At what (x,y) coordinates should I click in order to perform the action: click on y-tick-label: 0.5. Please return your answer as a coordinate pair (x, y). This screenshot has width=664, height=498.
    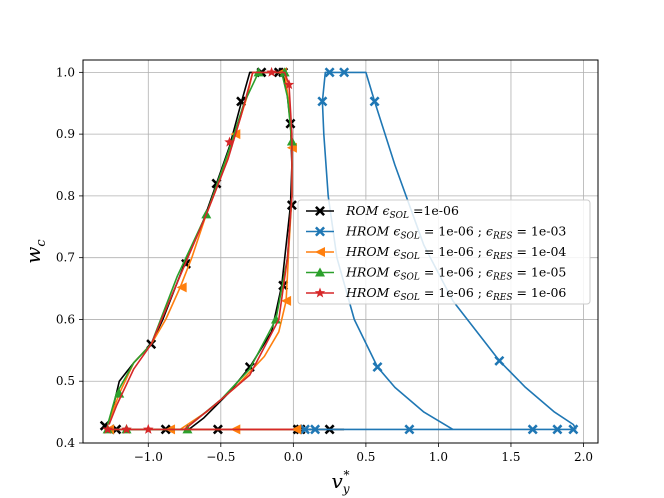
    Looking at the image, I should click on (65, 381).